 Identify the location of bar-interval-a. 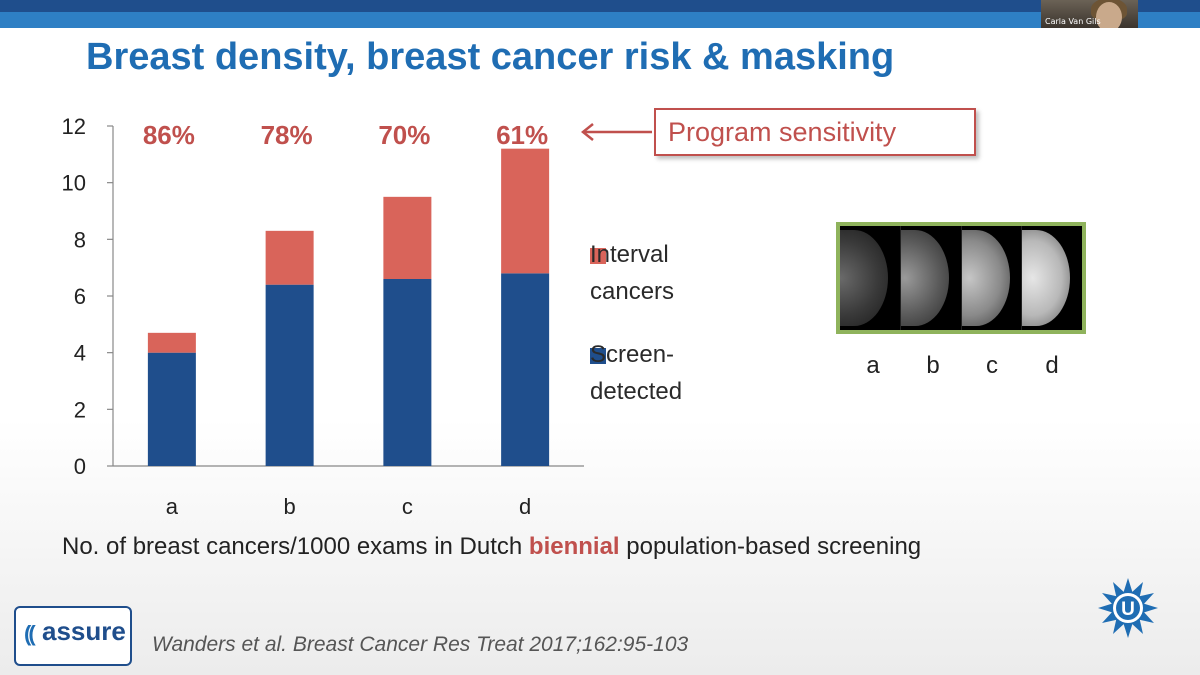
(171, 342).